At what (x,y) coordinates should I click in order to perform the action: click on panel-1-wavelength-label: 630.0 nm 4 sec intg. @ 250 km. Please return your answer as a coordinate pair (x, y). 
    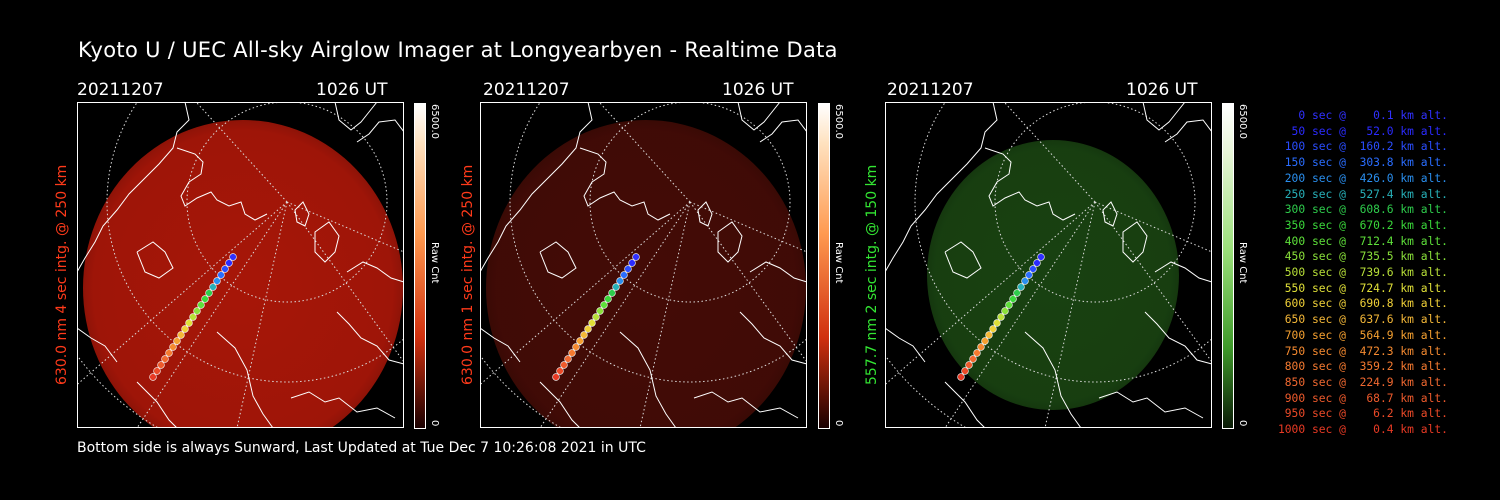
    Looking at the image, I should click on (62, 274).